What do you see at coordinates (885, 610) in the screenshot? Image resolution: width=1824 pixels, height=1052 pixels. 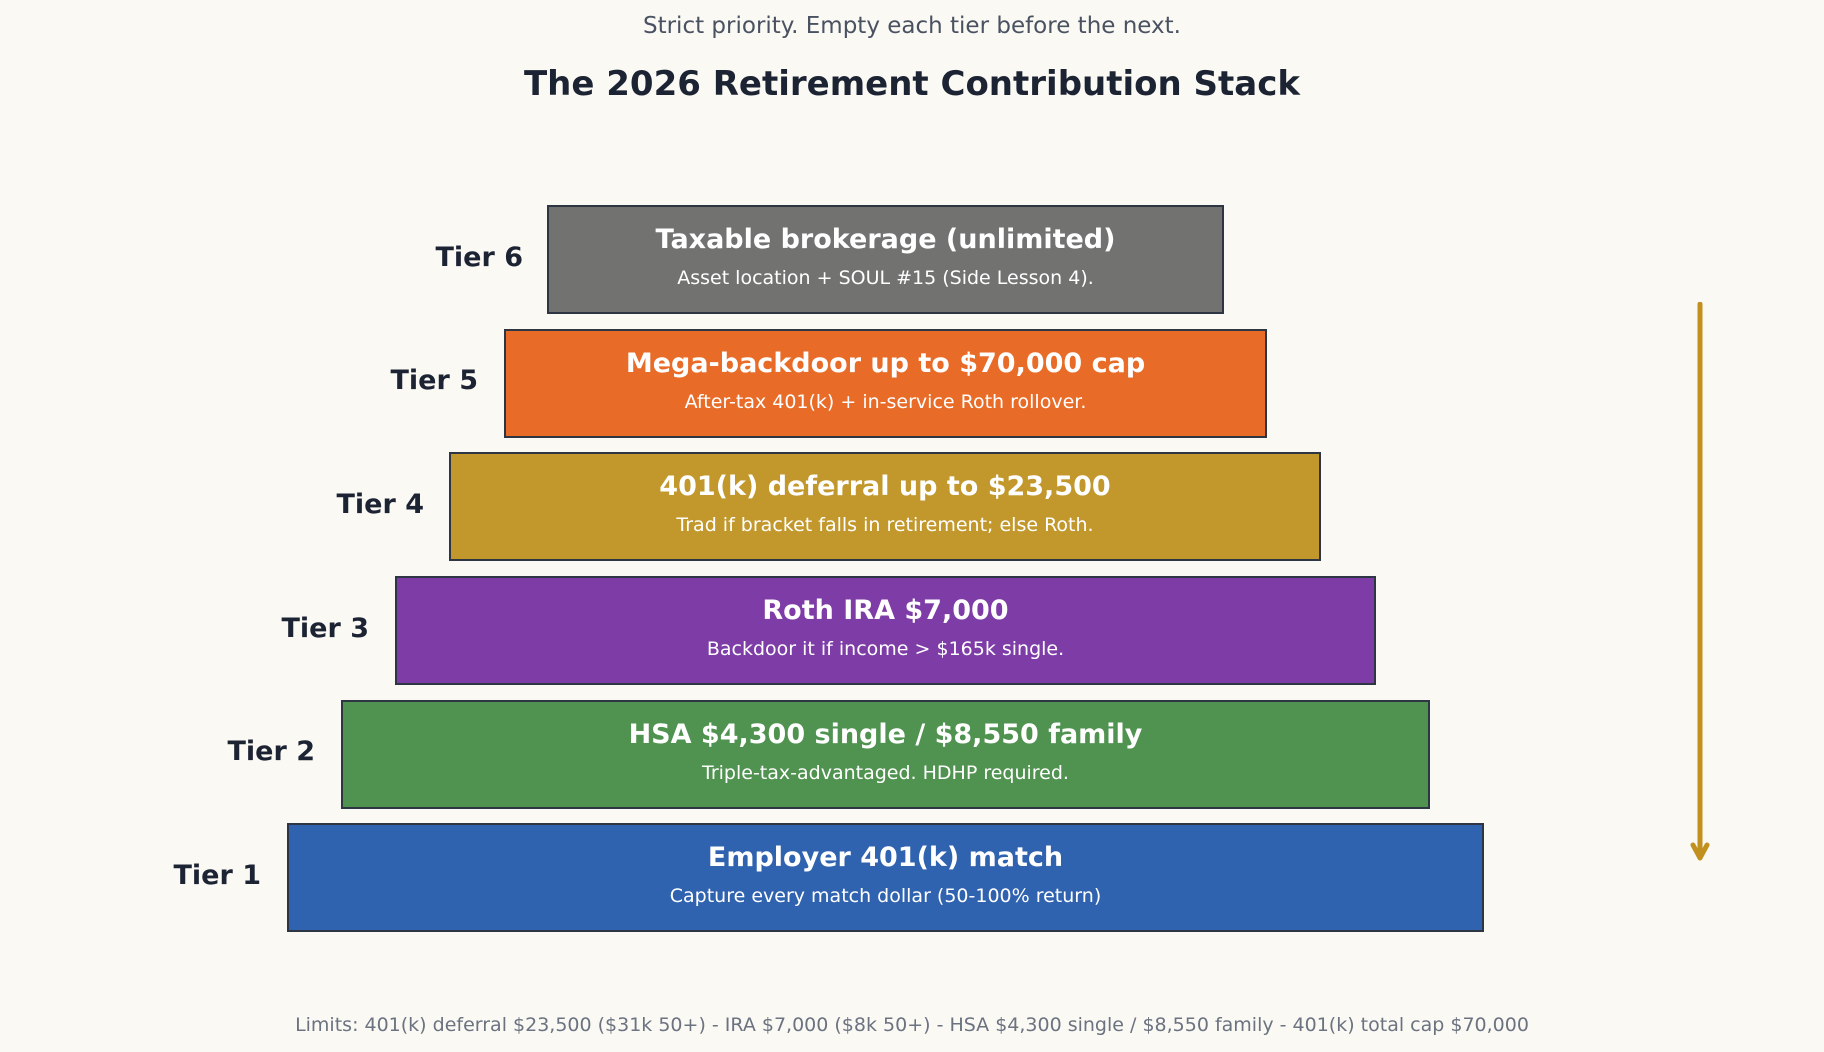 I see `tier-3-title: Roth IRA $7,000` at bounding box center [885, 610].